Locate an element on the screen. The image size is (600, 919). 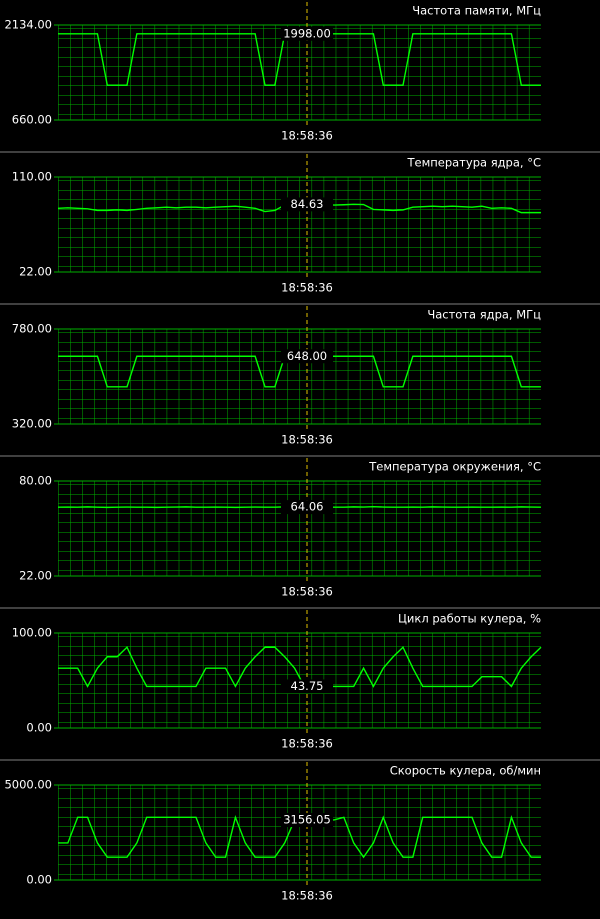
cursor-value: 43.75 is located at coordinates (307, 686).